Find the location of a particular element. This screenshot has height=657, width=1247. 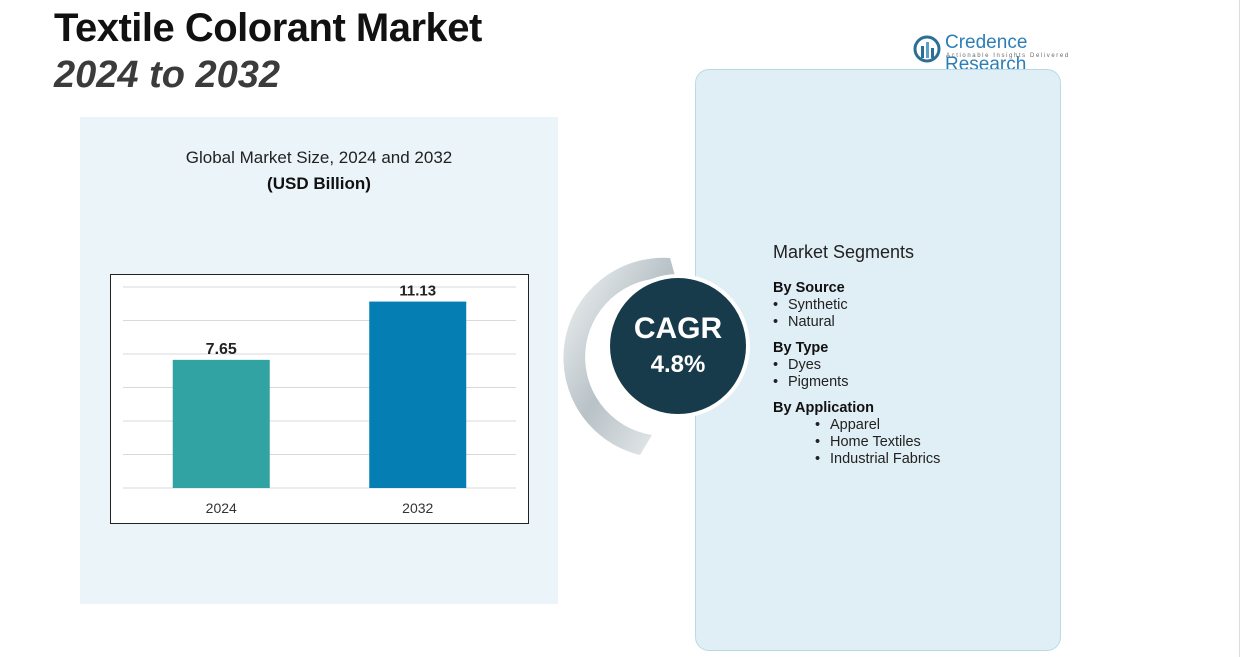

segment-item: Dyes is located at coordinates (908, 365).